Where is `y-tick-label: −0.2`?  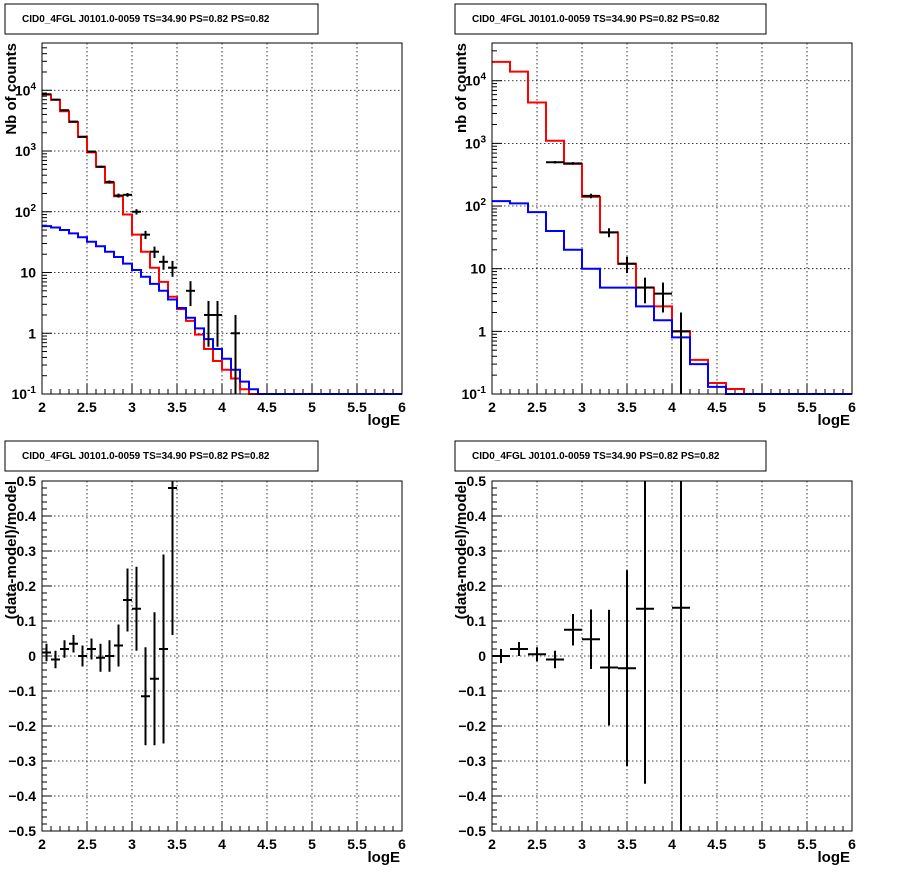 y-tick-label: −0.2 is located at coordinates (22, 726).